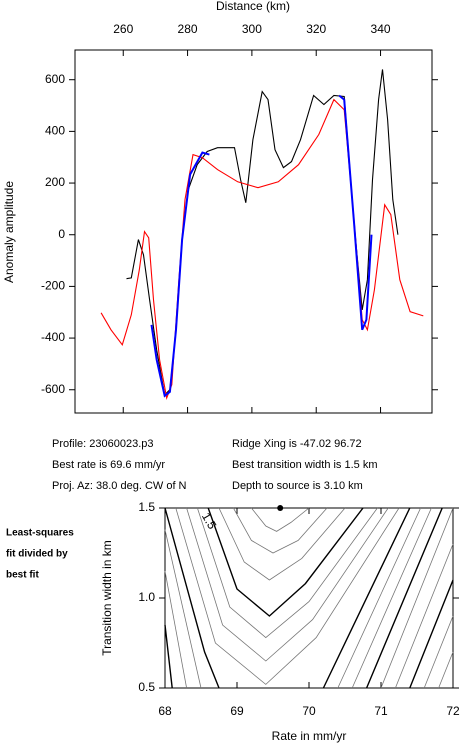 This screenshot has width=467, height=745. Describe the element at coordinates (316, 29) in the screenshot. I see `x-tick-label: 320` at that location.